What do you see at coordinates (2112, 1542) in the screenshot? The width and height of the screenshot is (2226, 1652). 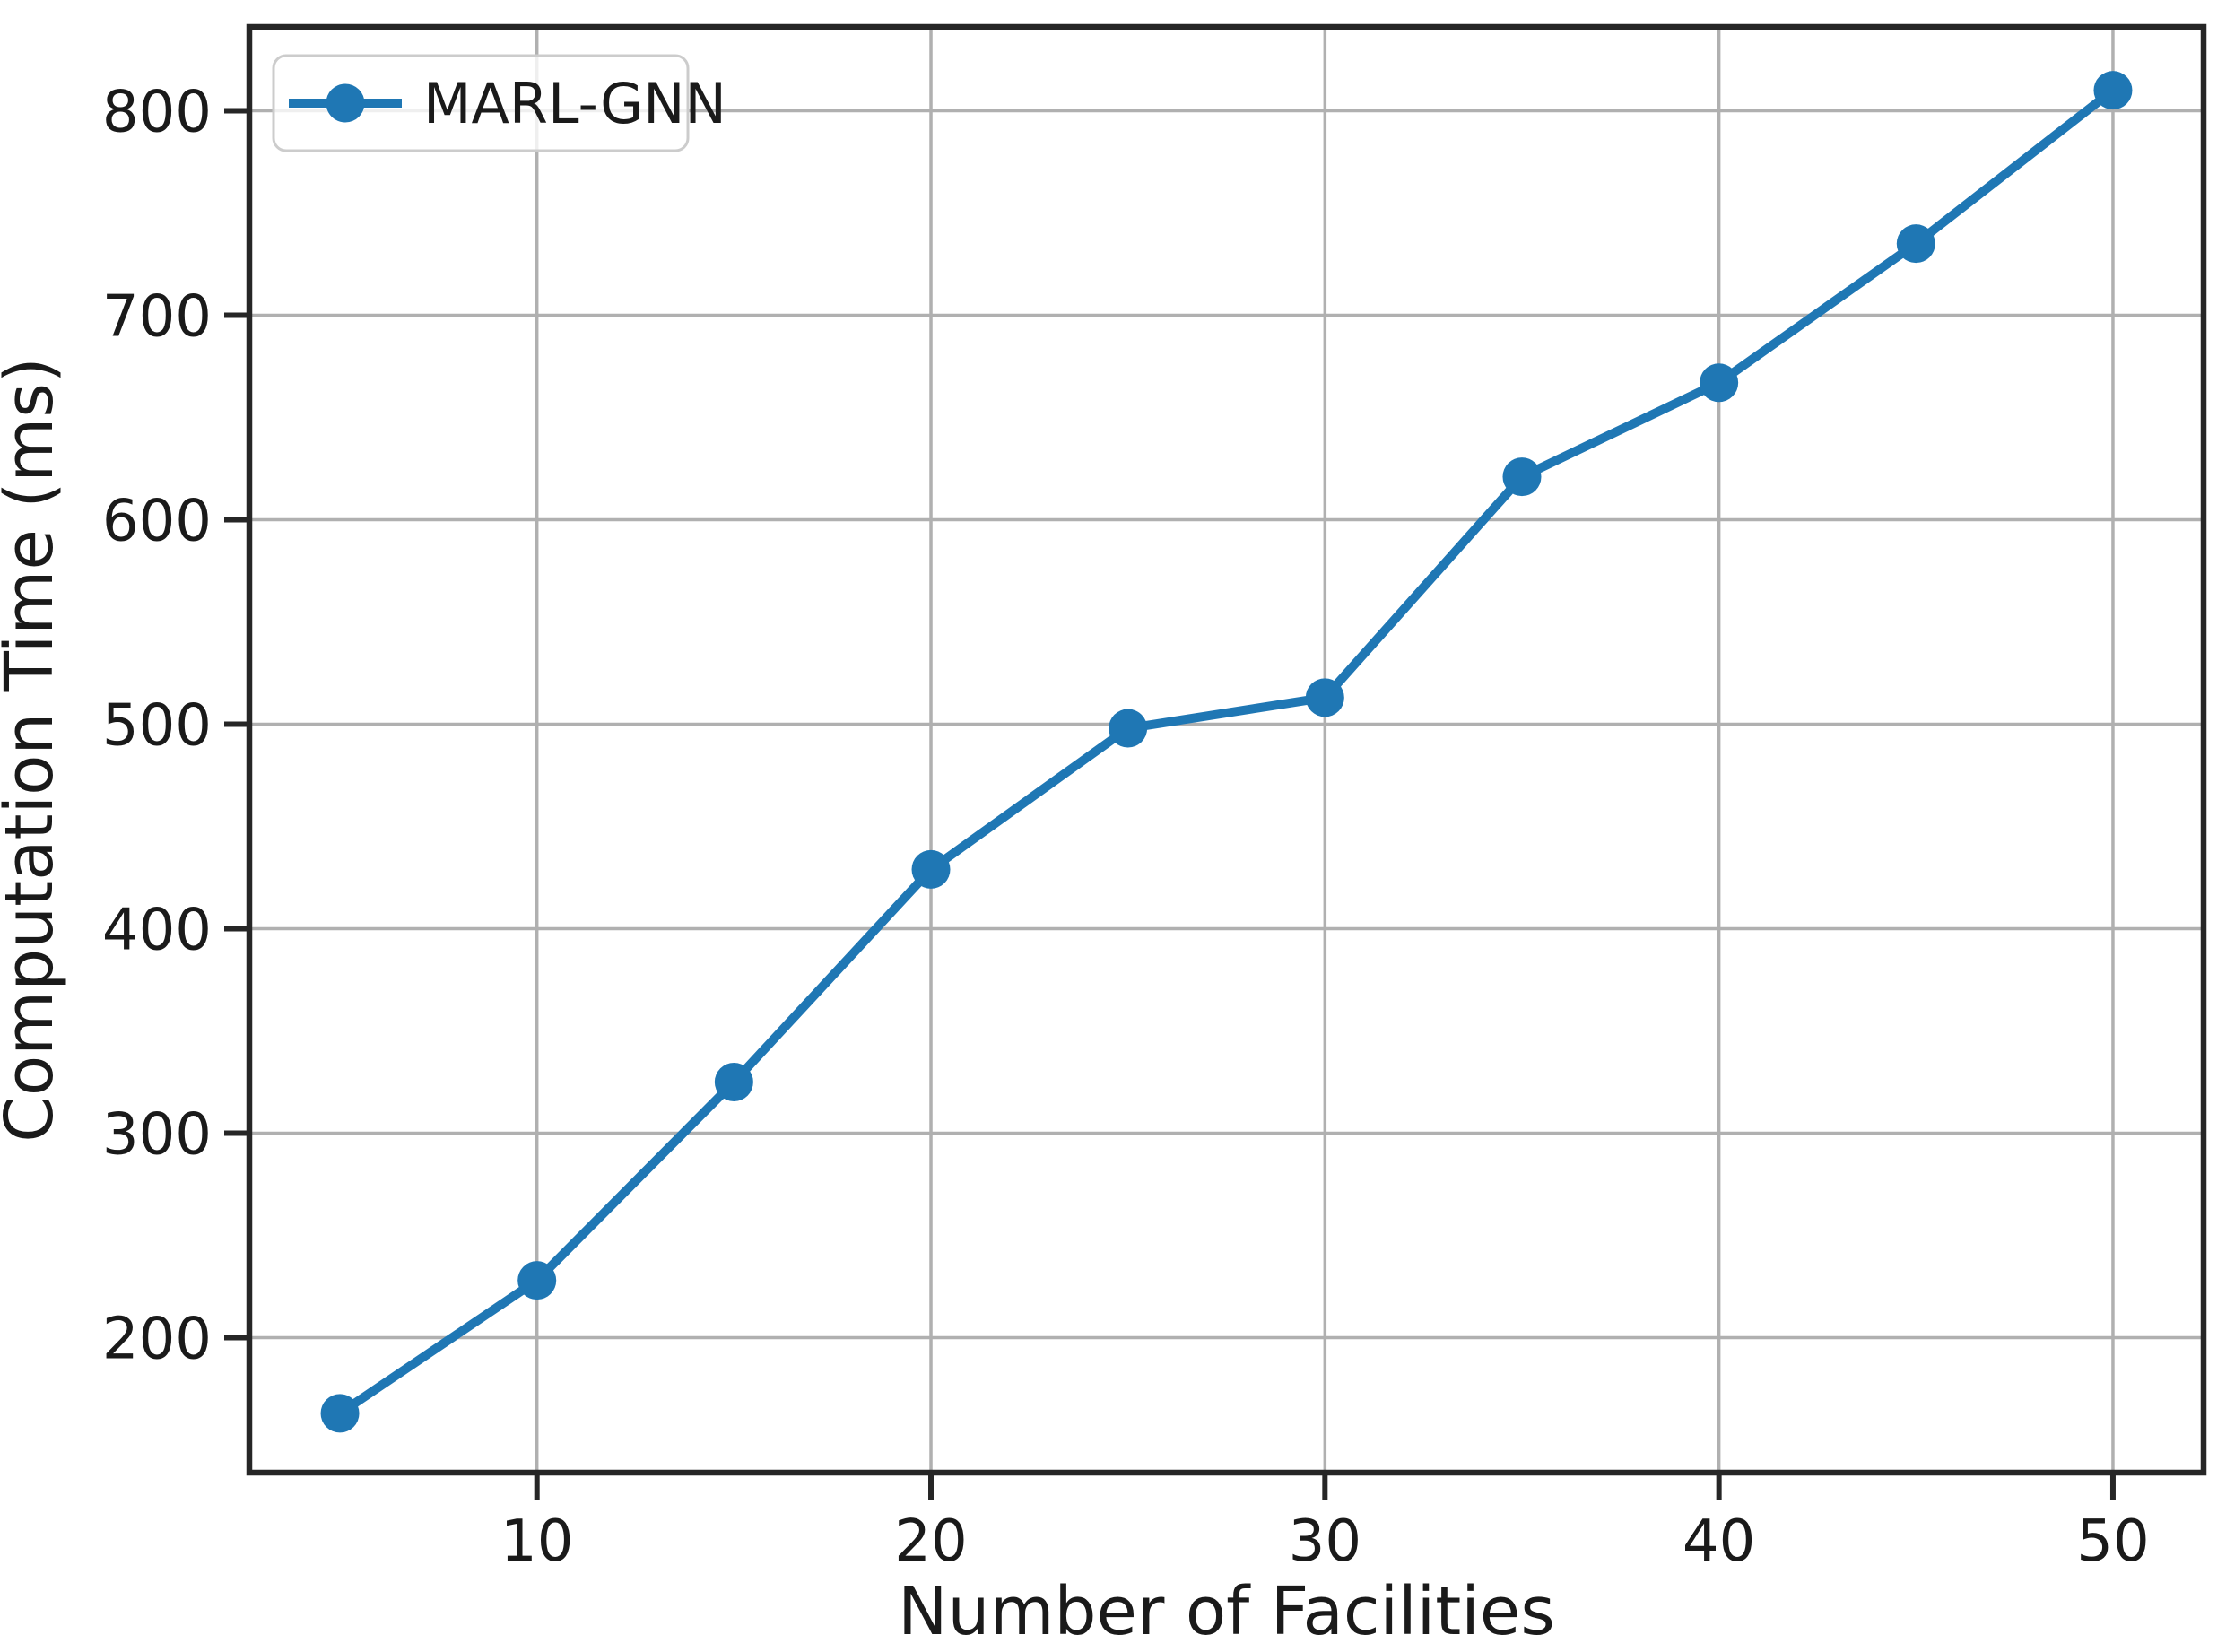 I see `x-tick-label: 50` at bounding box center [2112, 1542].